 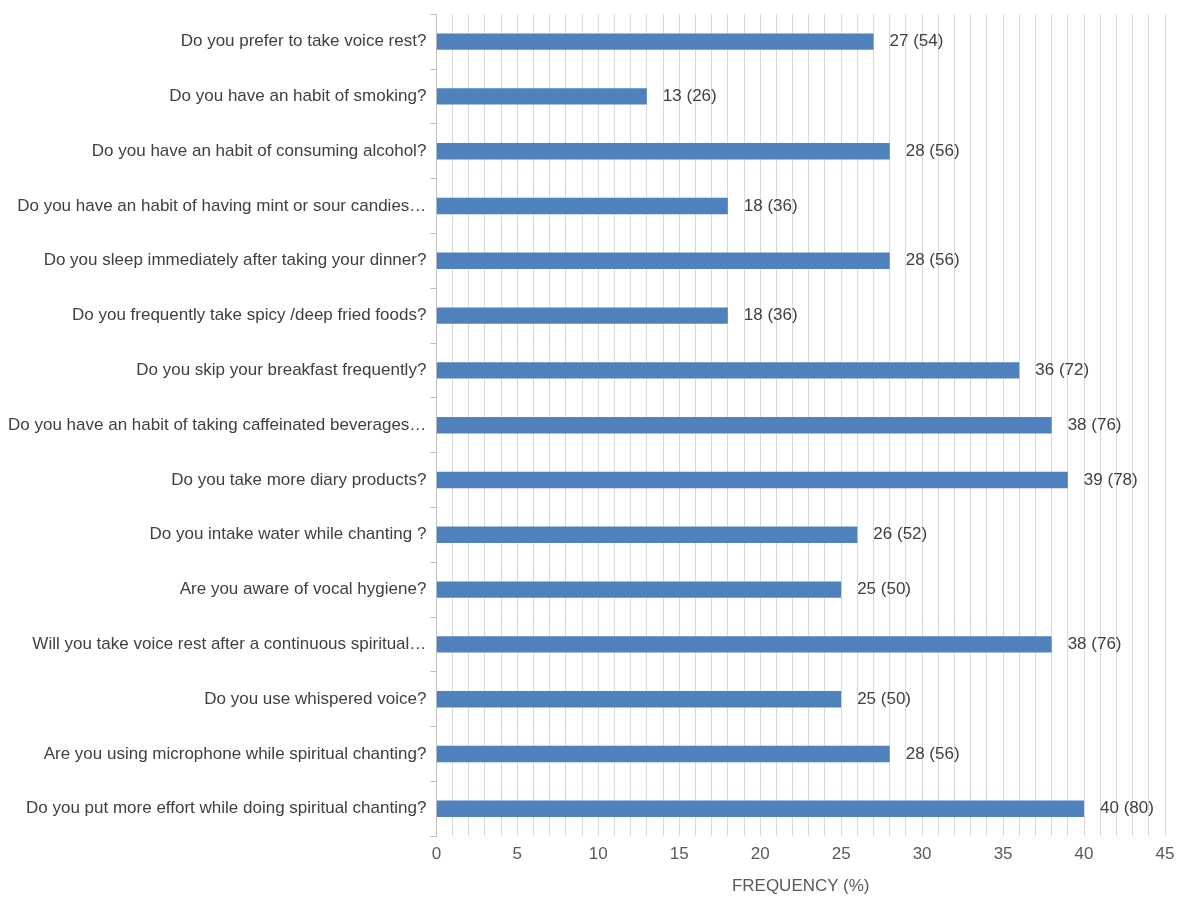 I want to click on data-label: 40 (80), so click(x=1127, y=808).